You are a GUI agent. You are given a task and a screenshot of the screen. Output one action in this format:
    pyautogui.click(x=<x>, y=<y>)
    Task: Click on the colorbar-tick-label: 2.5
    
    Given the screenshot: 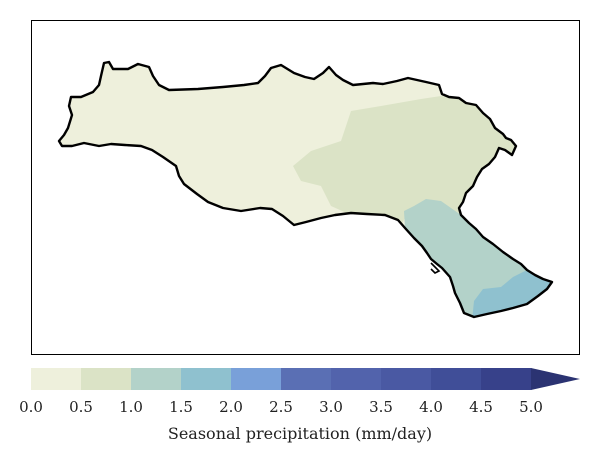 What is the action you would take?
    pyautogui.click(x=281, y=407)
    